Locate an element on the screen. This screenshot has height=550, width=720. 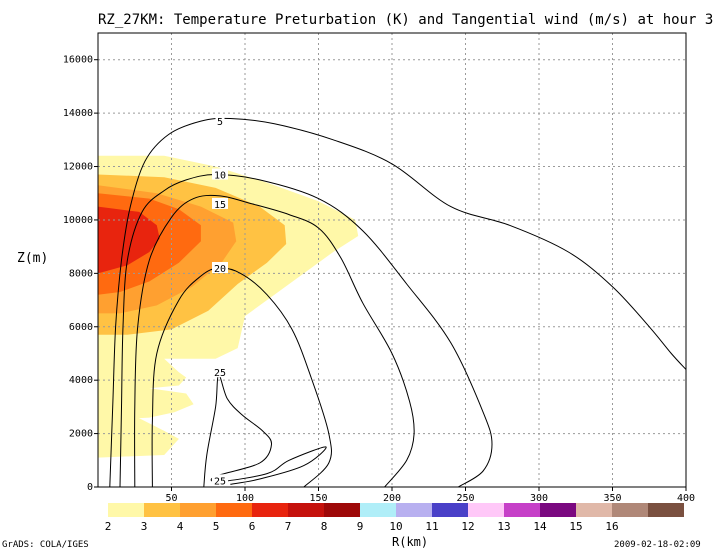
colorbar-label-2: 2 is located at coordinates (108, 526).